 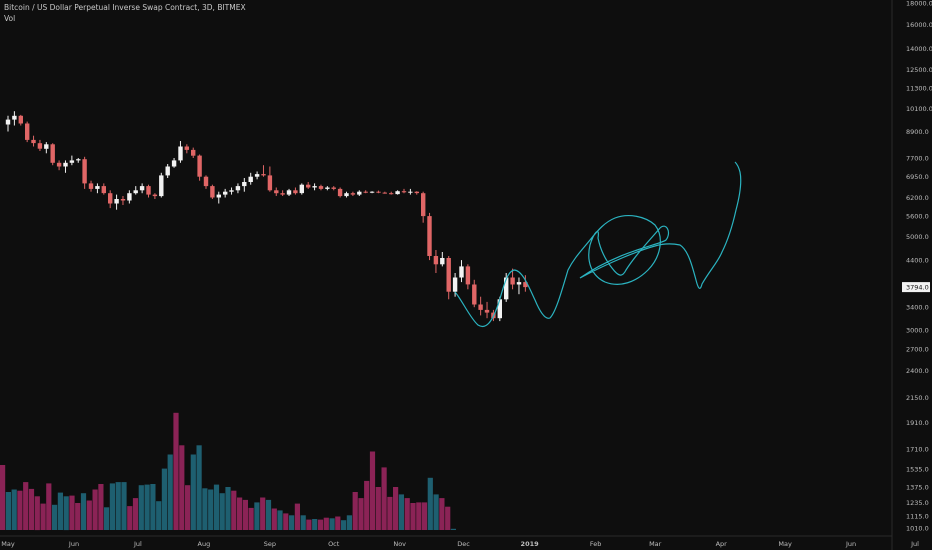 I want to click on price-axis-label: 4400.0, so click(x=917, y=260).